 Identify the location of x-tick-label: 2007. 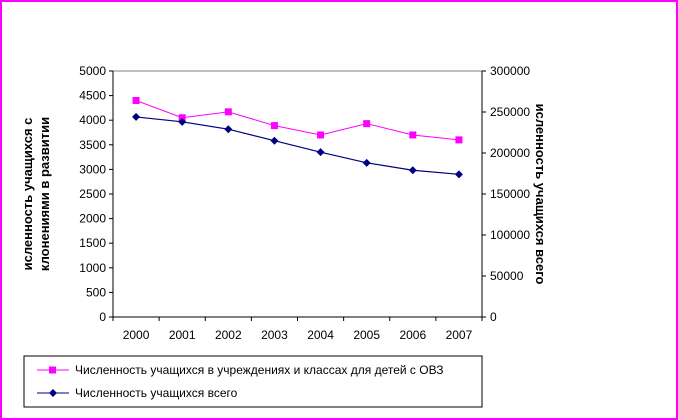
(459, 335).